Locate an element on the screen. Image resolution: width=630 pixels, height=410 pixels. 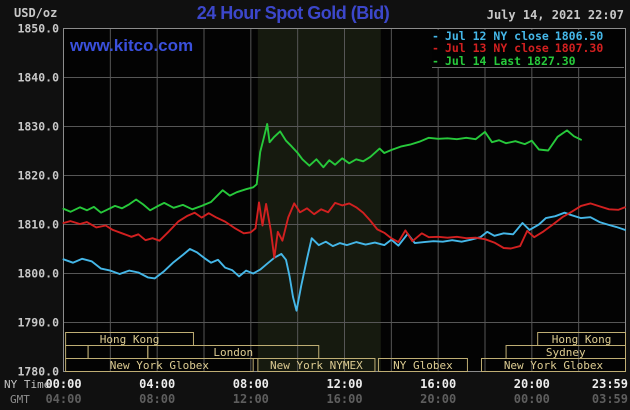
legend-marker-jul12-icon: - is located at coordinates (435, 36).